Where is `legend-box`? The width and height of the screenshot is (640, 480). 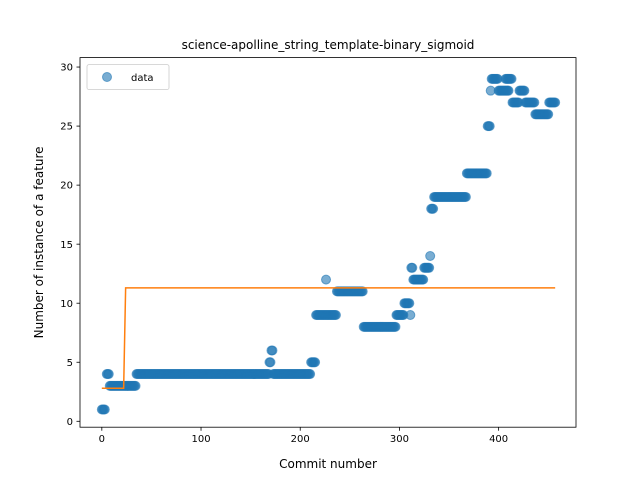 legend-box is located at coordinates (128, 77).